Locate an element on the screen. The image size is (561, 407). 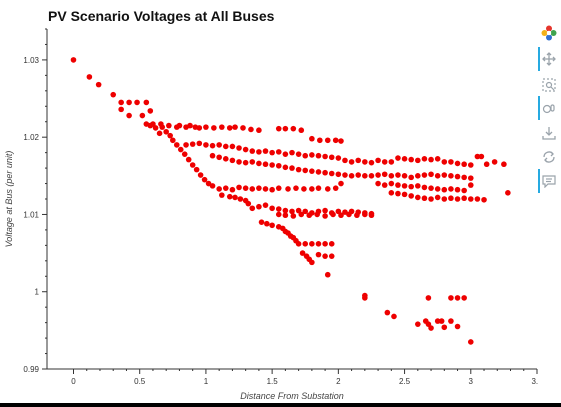
save-icon is located at coordinates (549, 133).